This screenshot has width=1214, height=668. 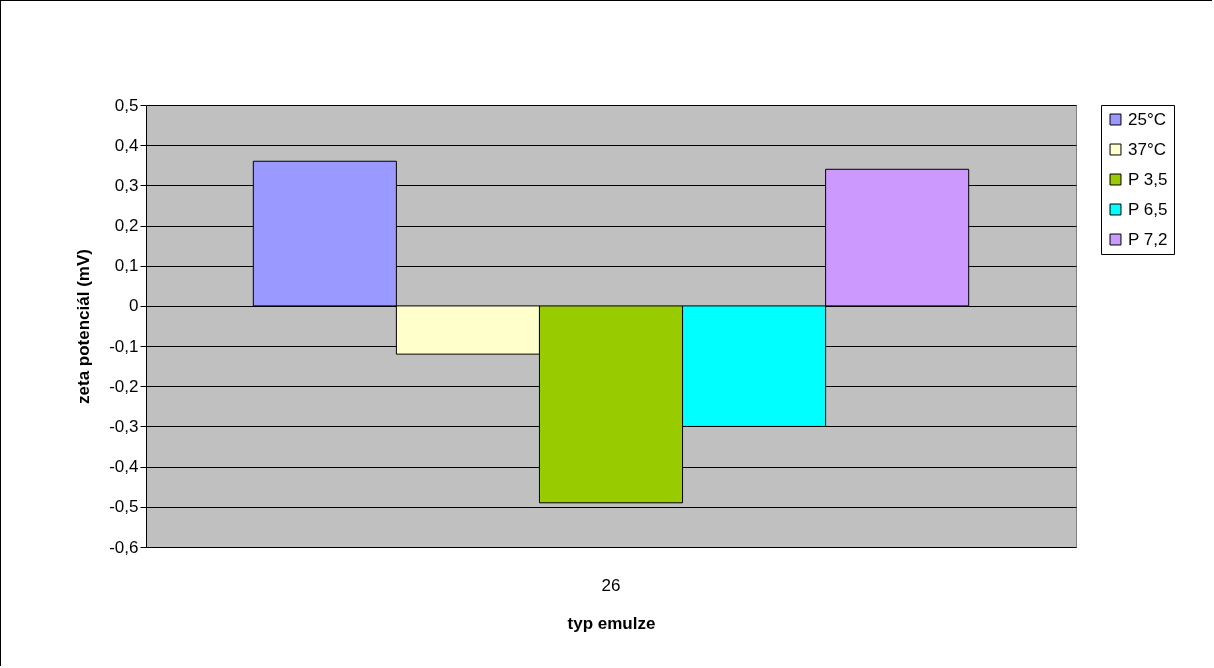 I want to click on x-axis-title: typ emulze, so click(x=611, y=623).